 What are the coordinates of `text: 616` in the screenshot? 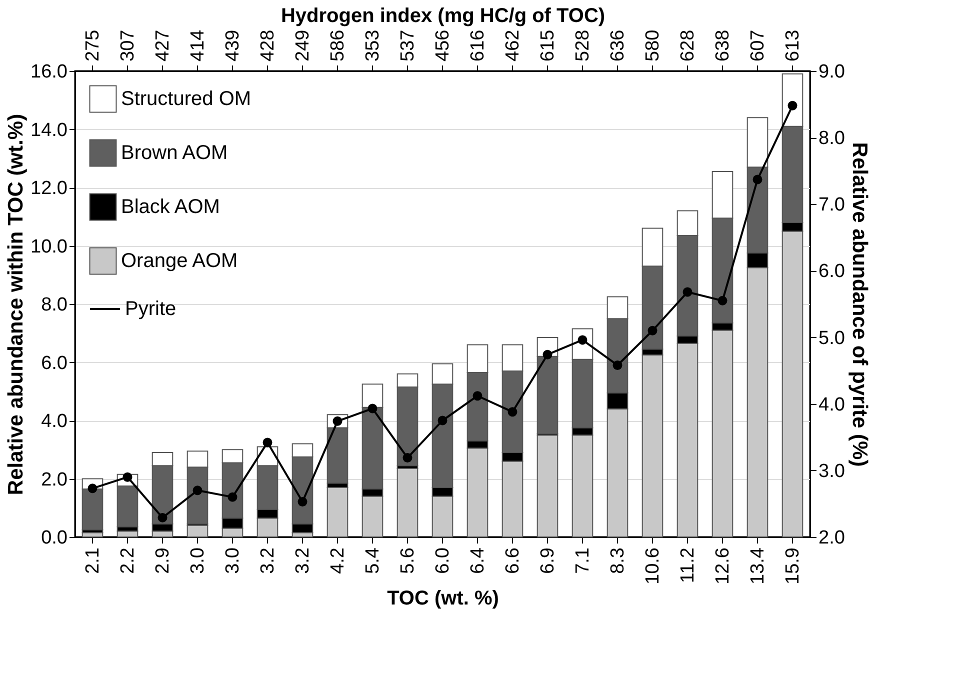 It's located at (478, 46).